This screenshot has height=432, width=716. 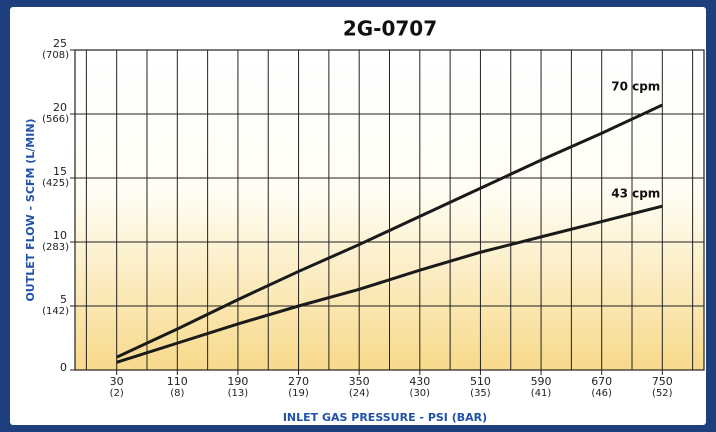 I want to click on y-tick-label: 25, so click(x=60, y=43).